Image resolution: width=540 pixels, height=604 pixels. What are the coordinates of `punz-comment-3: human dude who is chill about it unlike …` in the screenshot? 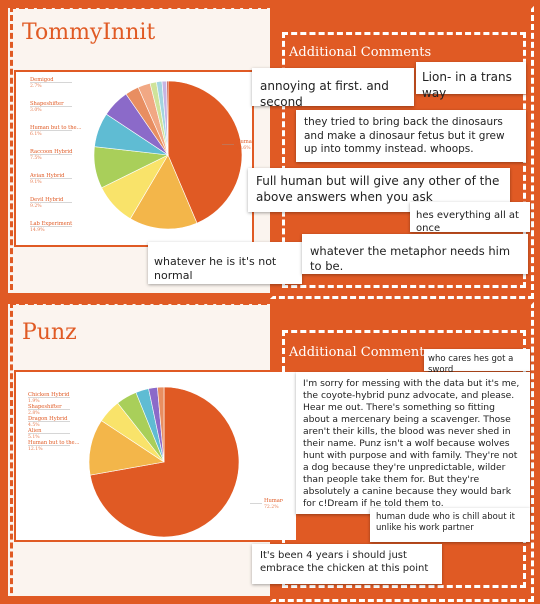 It's located at (450, 525).